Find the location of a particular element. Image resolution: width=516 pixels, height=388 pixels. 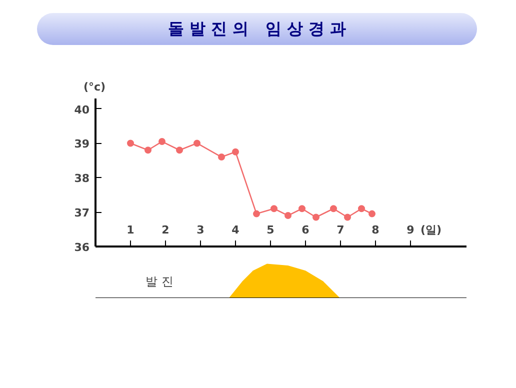

y-tick-label: 36 is located at coordinates (82, 247).